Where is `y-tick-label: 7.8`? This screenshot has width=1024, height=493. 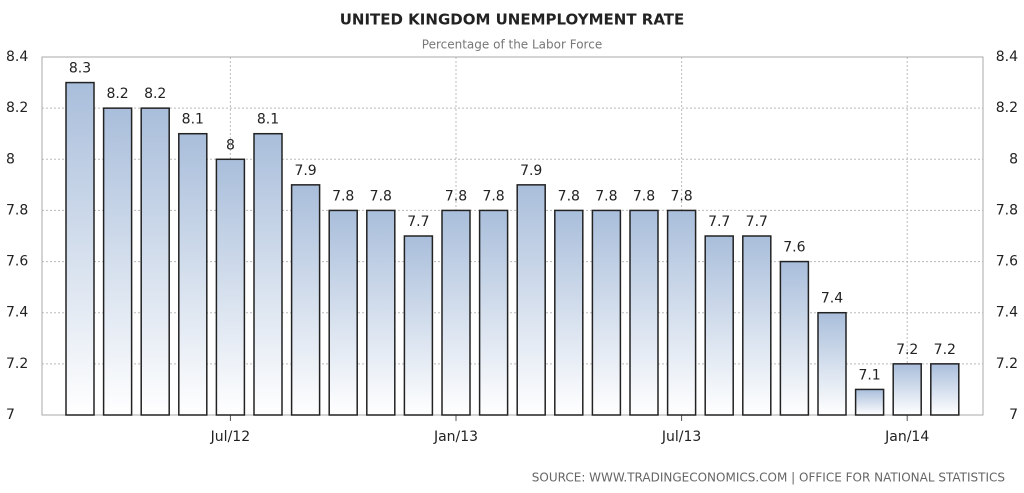
y-tick-label: 7.8 is located at coordinates (17, 210).